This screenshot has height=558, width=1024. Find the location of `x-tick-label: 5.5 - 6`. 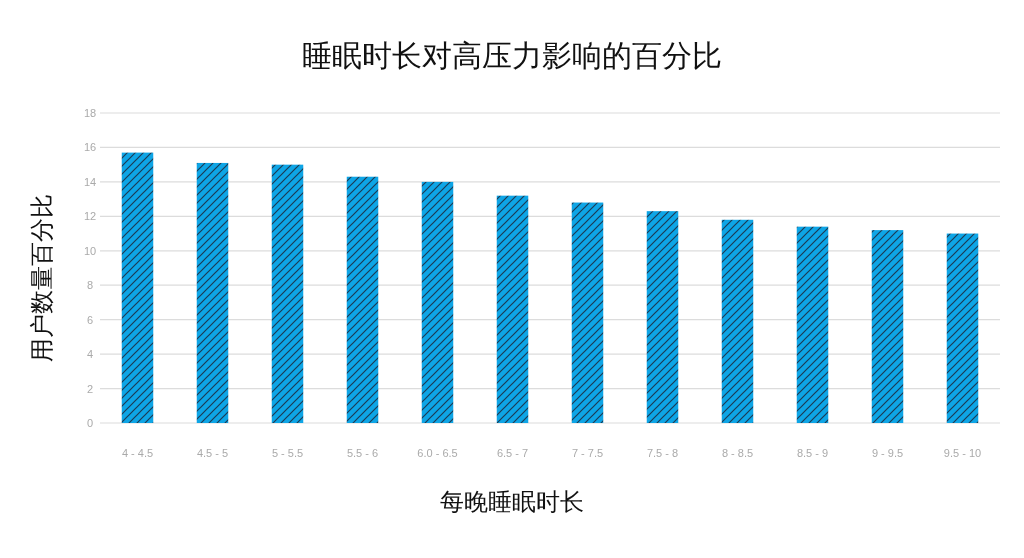

x-tick-label: 5.5 - 6 is located at coordinates (362, 453).